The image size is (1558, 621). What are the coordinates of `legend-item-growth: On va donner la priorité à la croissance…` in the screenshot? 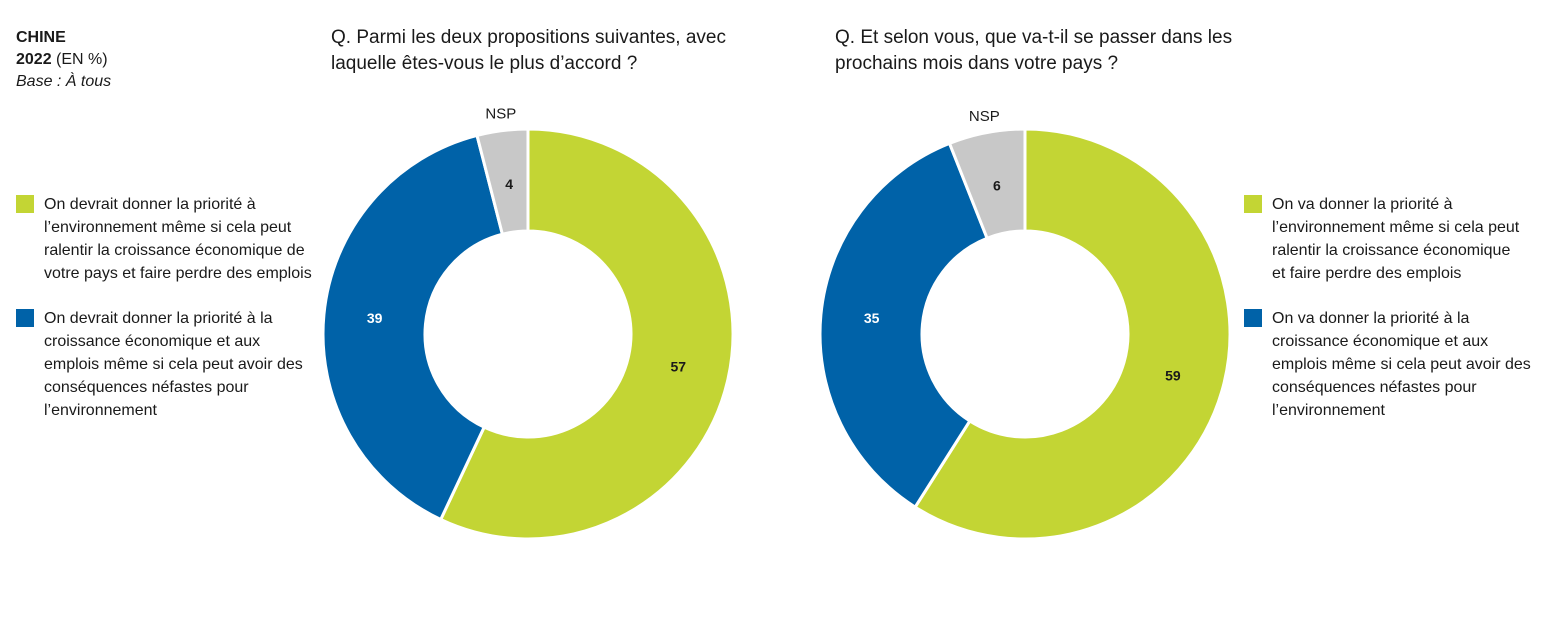 It's located at (1392, 364).